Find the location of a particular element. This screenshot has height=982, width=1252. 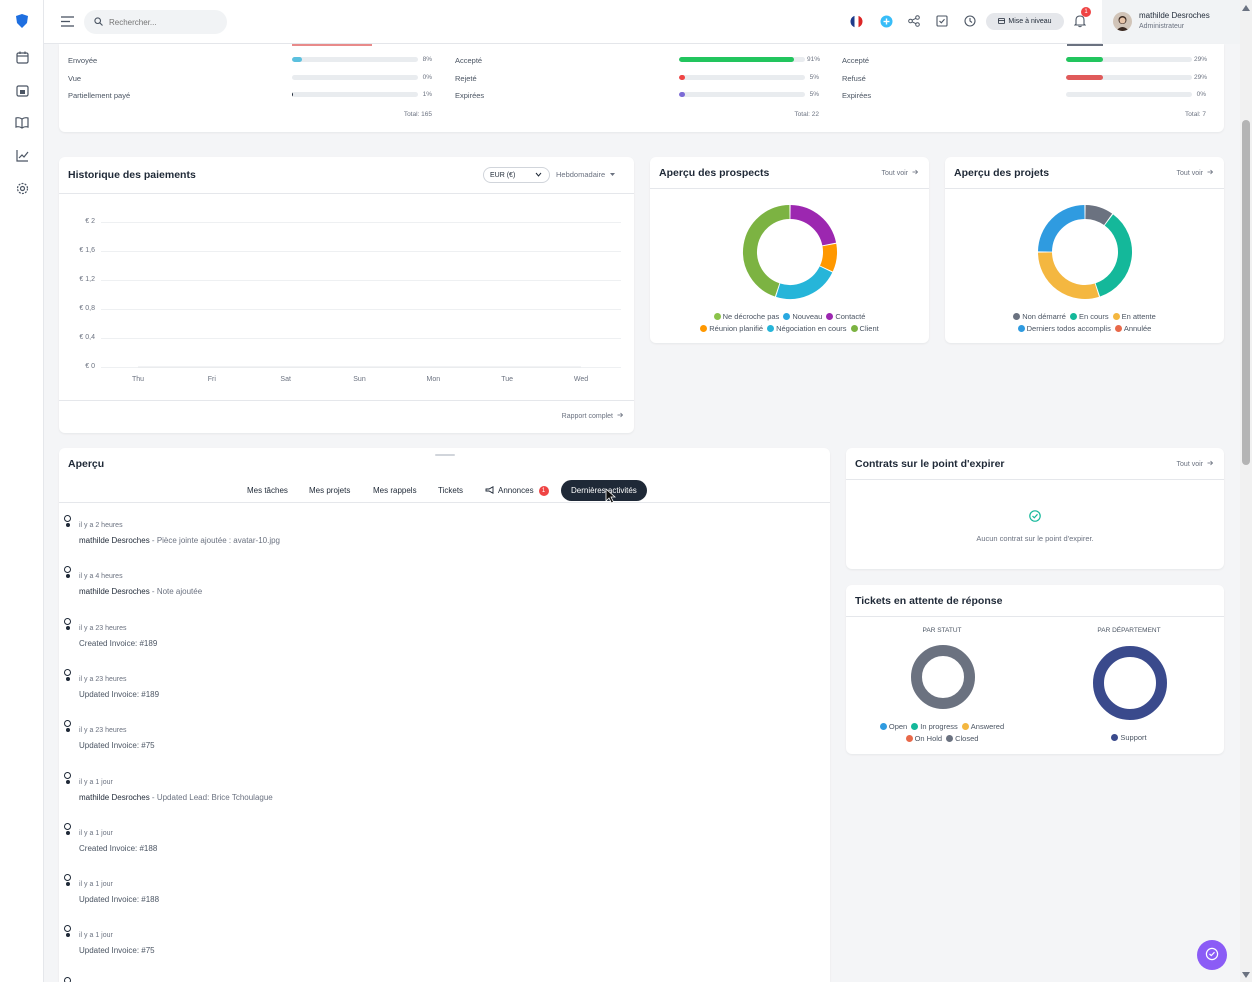

add-icon is located at coordinates (886, 22).